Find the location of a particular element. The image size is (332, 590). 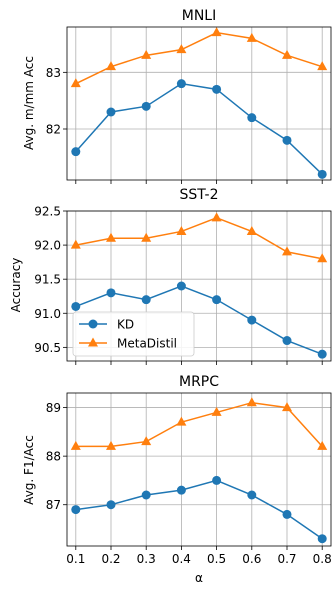

y-tick-label: 90.5 is located at coordinates (47, 348).